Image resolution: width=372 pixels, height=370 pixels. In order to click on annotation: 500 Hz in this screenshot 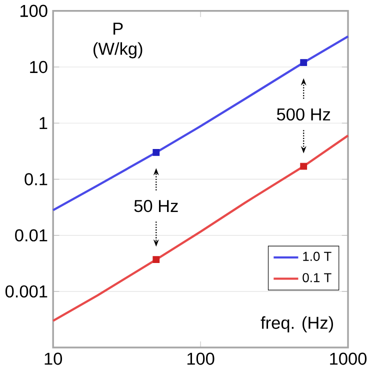, I will do `click(303, 114)`.